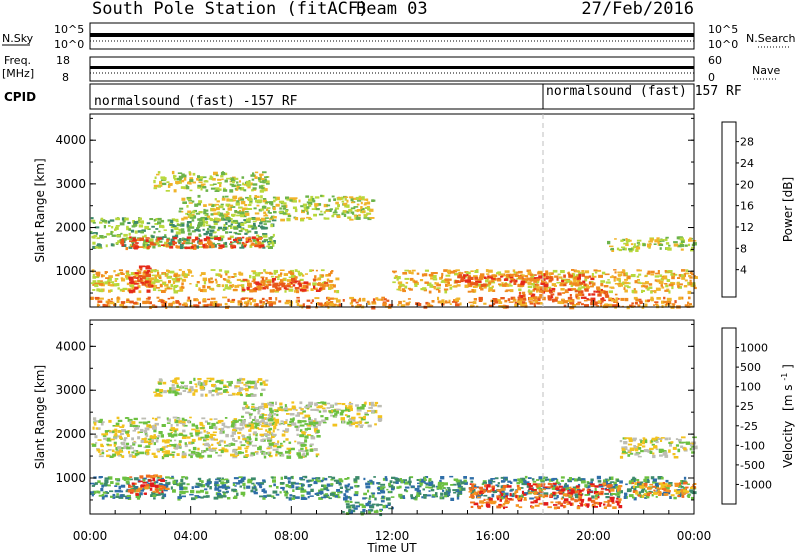  Describe the element at coordinates (18, 73) in the screenshot. I see `freq-label-2: [MHz]` at that location.